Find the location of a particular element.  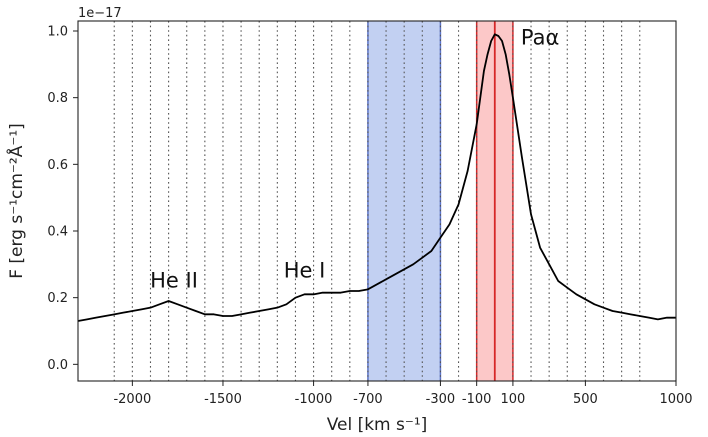

y-tick-label: 0.6 is located at coordinates (57, 165).